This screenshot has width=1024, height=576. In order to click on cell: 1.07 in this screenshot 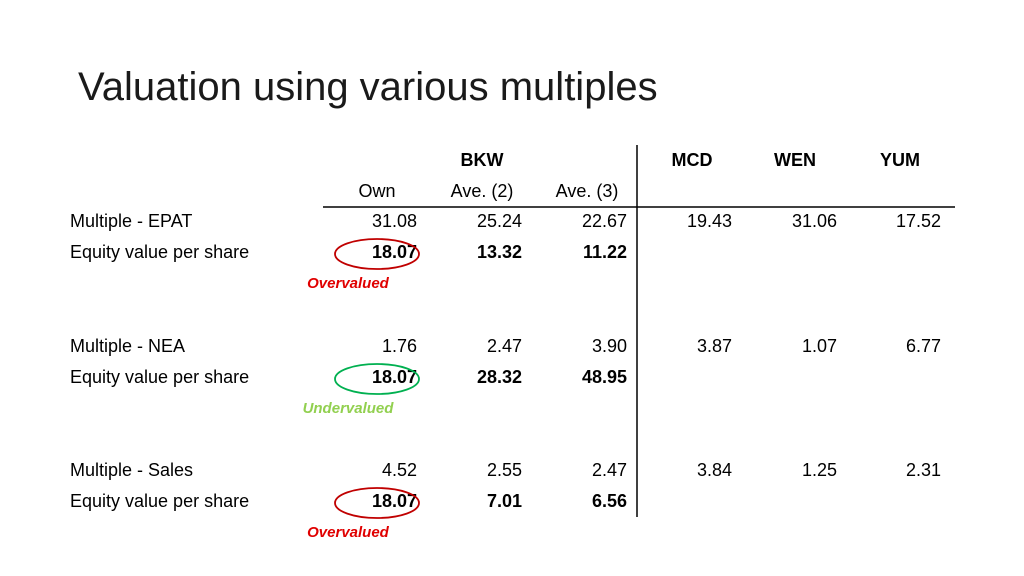, I will do `click(819, 346)`.